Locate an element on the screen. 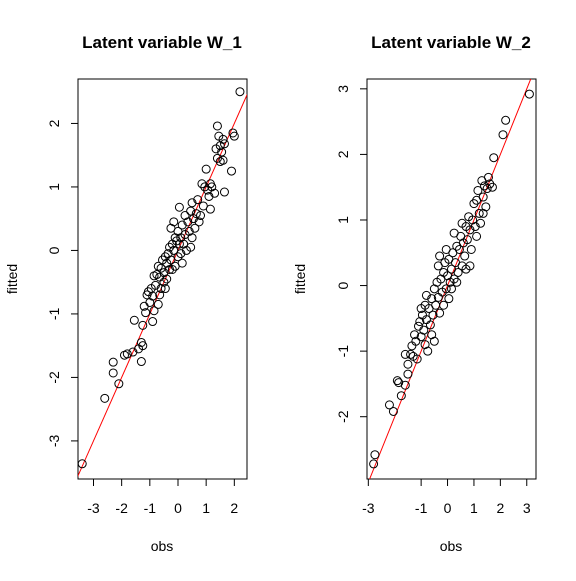  y-axis-w2: -2 -1 0 1 2 3 is located at coordinates (351, 254).